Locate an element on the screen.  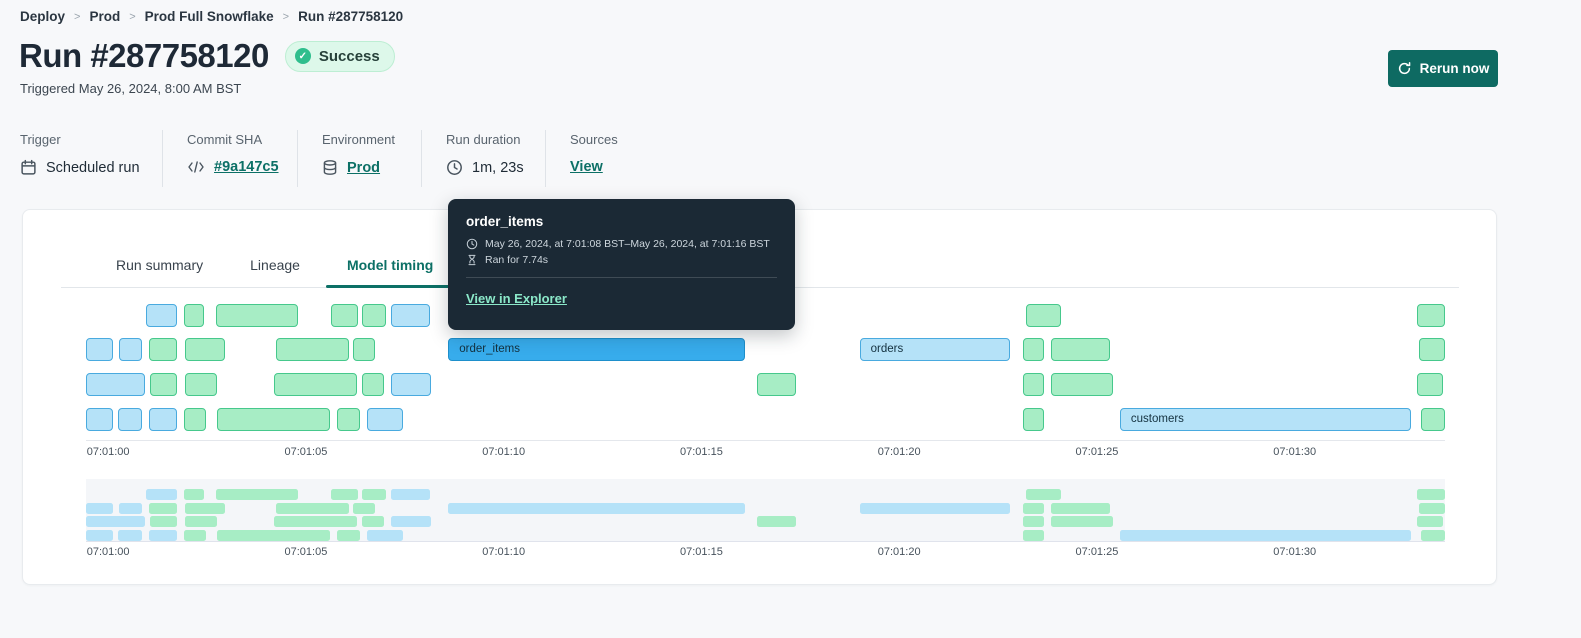
status-badge-label: Success is located at coordinates (349, 56).